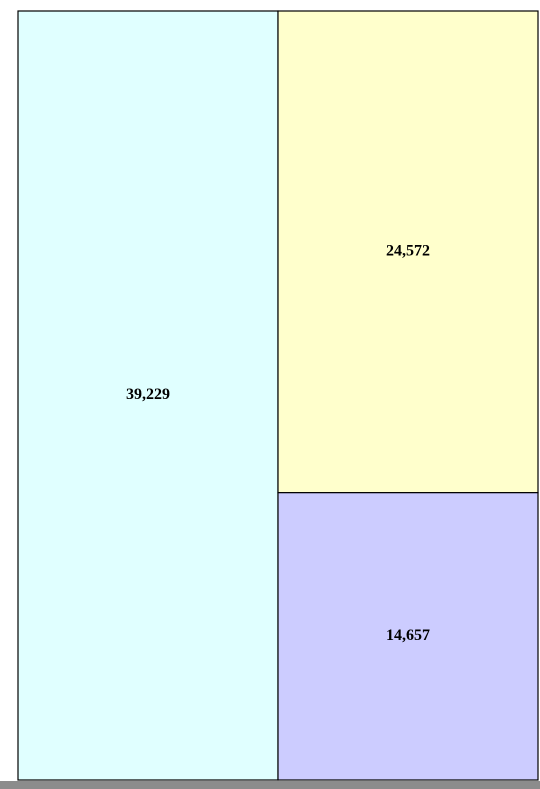 This screenshot has height=789, width=540. I want to click on cell-label: 24,572, so click(408, 251).